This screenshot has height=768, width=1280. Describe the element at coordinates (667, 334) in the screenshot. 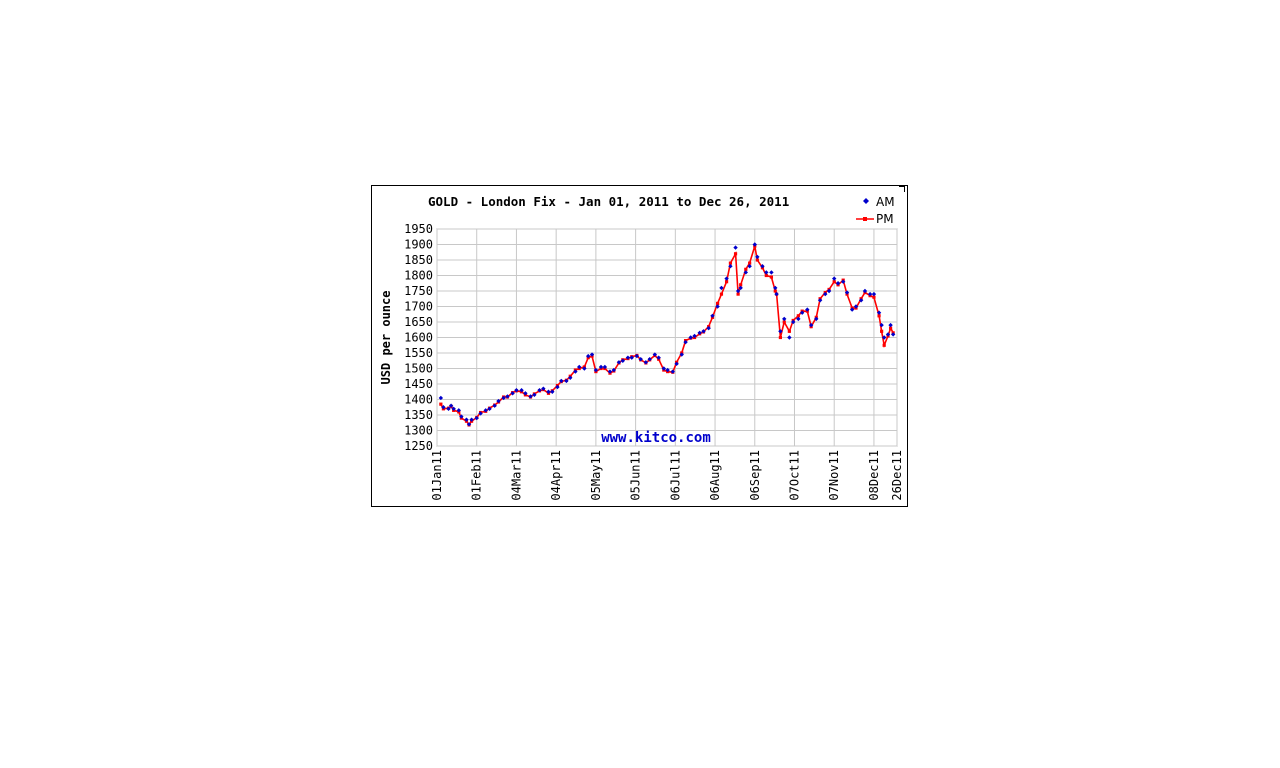

I see `series-layer` at that location.